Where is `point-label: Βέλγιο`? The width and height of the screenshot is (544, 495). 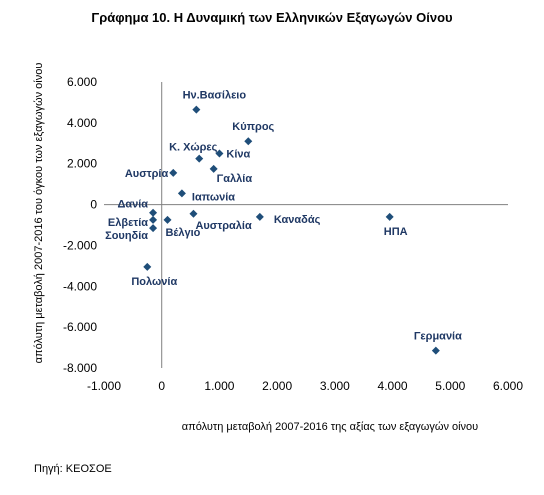 point-label: Βέλγιο is located at coordinates (182, 233).